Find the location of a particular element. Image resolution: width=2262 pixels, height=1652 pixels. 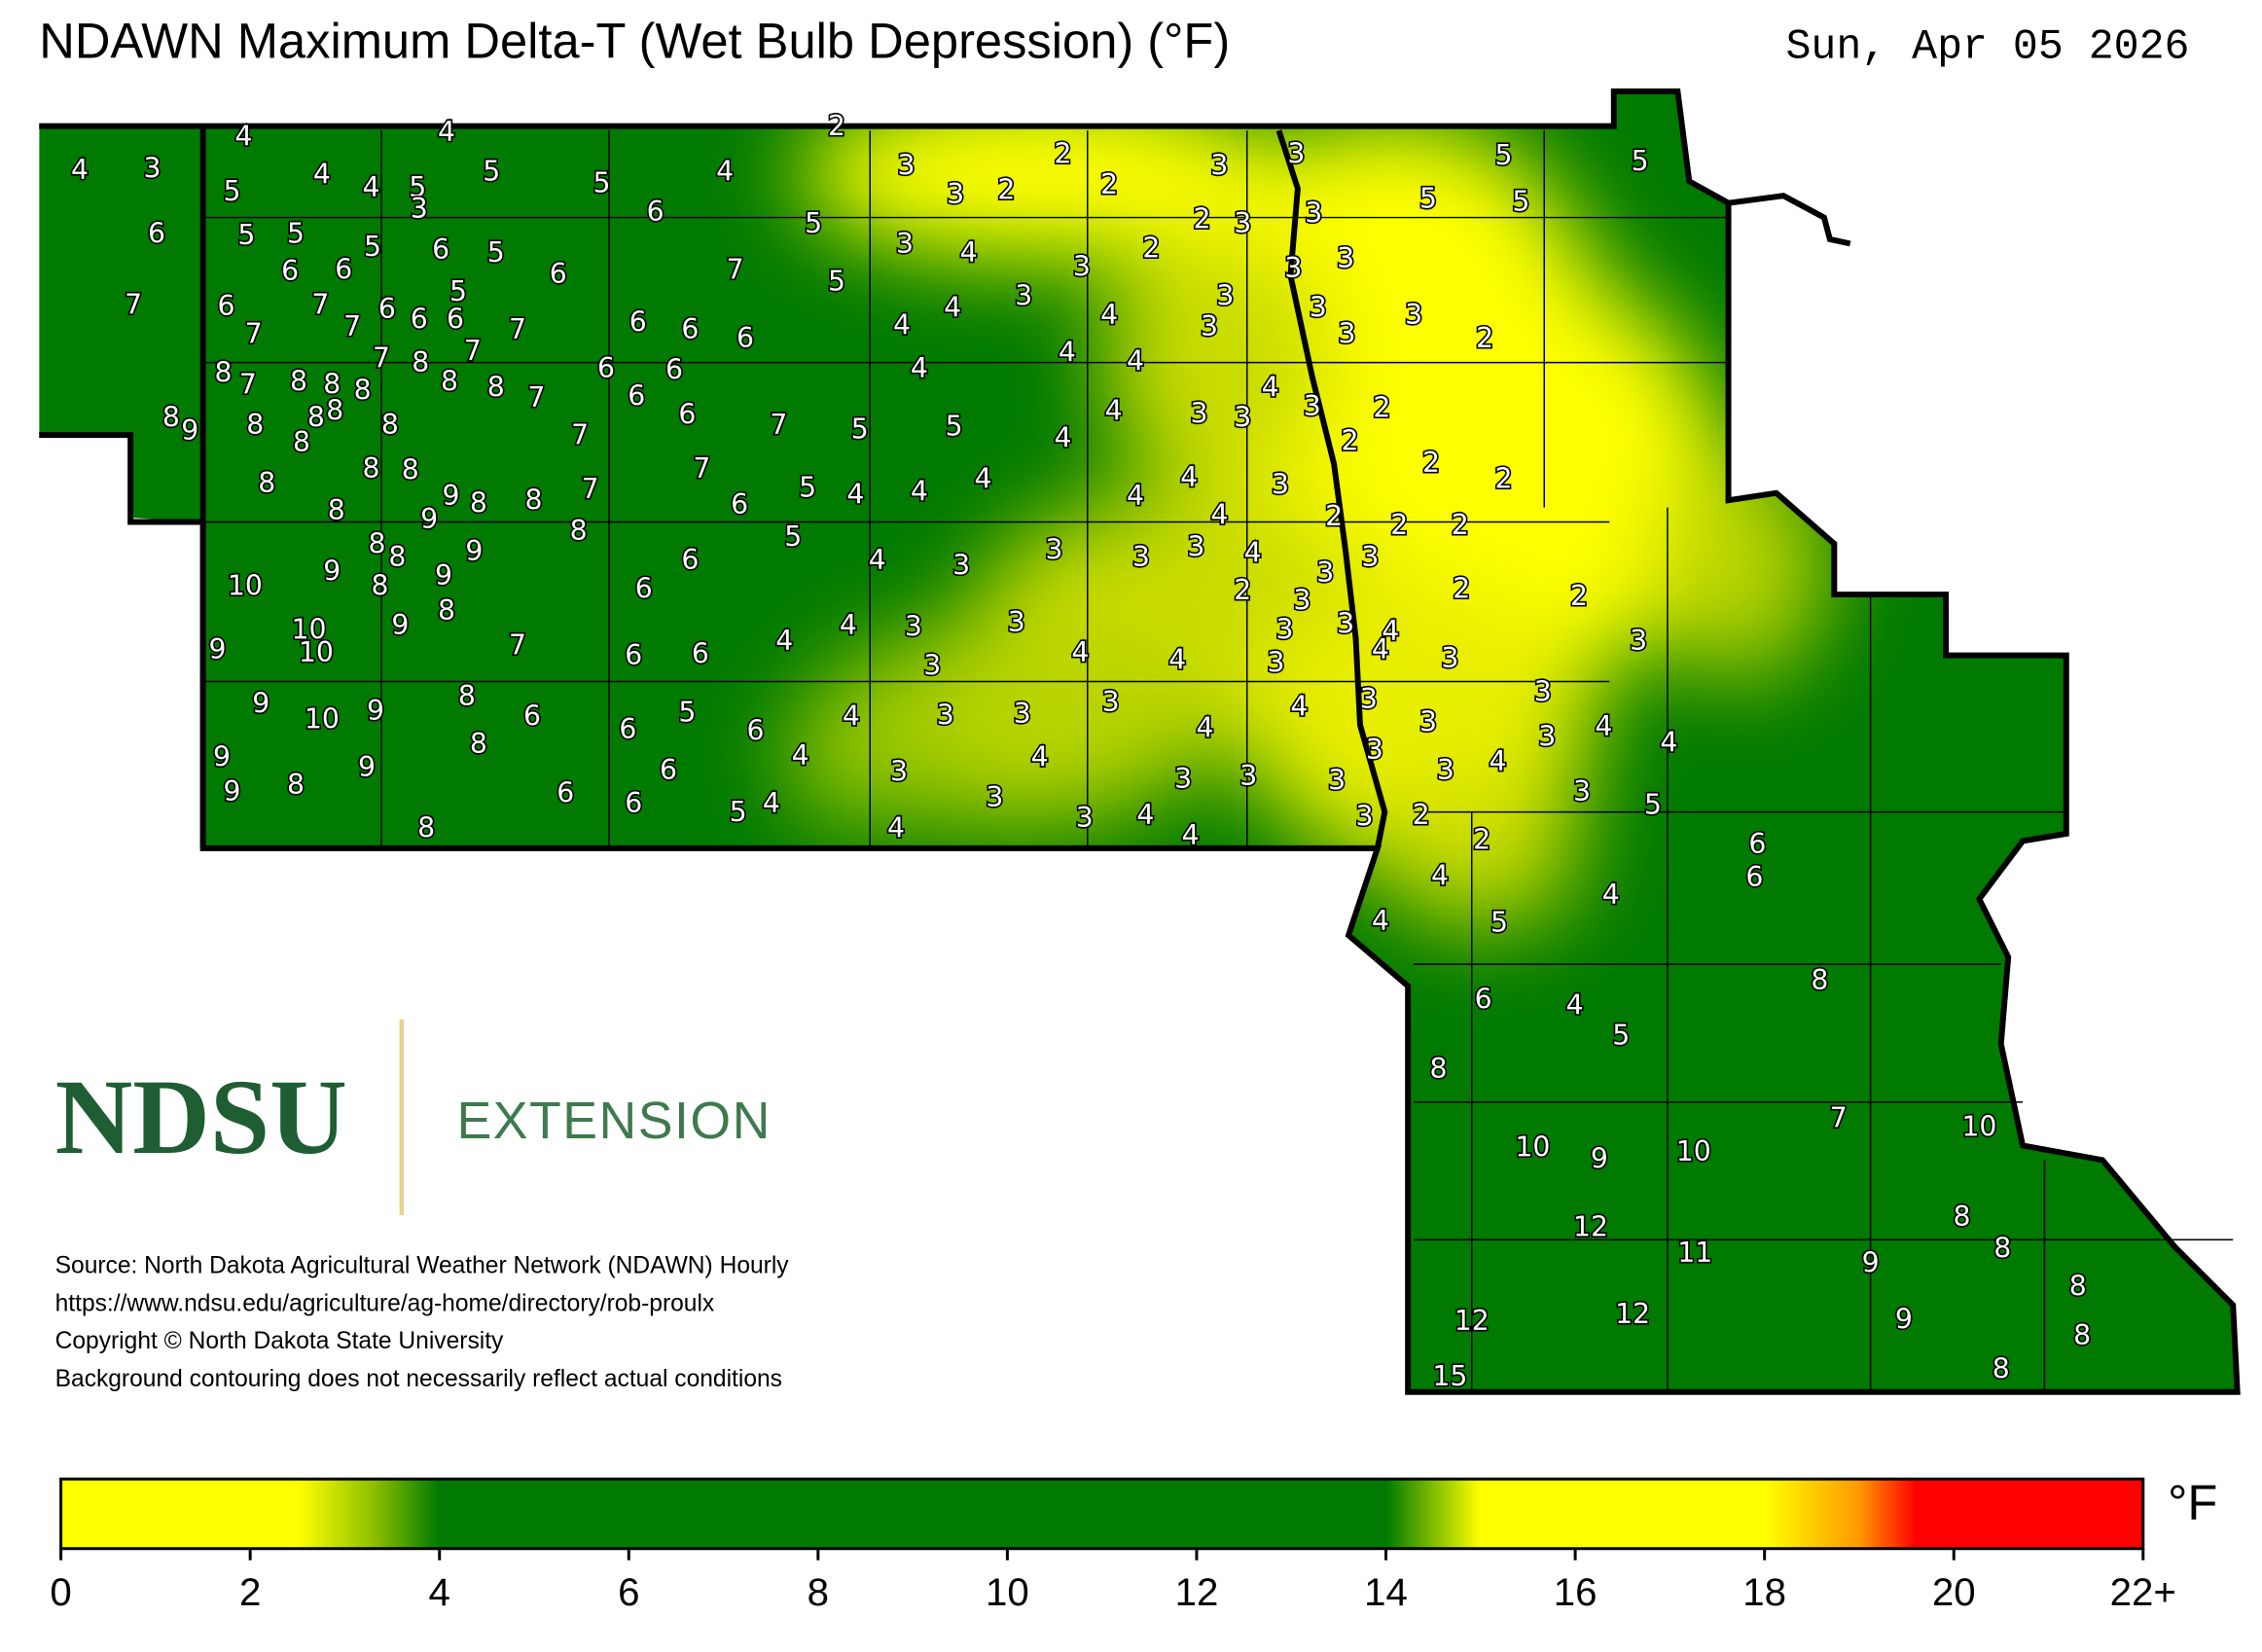

logo-unit: EXTENSION is located at coordinates (613, 1121).